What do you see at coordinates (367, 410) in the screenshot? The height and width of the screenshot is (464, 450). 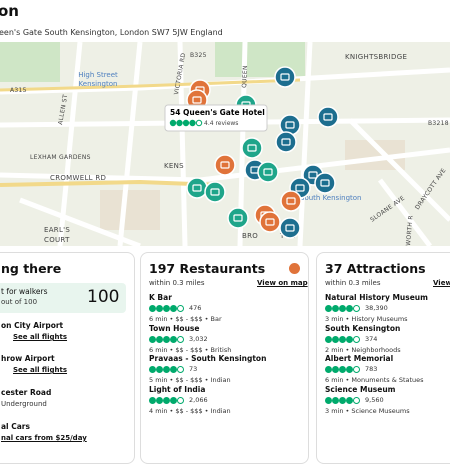 I see `item-details: 3 min • Science Museums` at bounding box center [367, 410].